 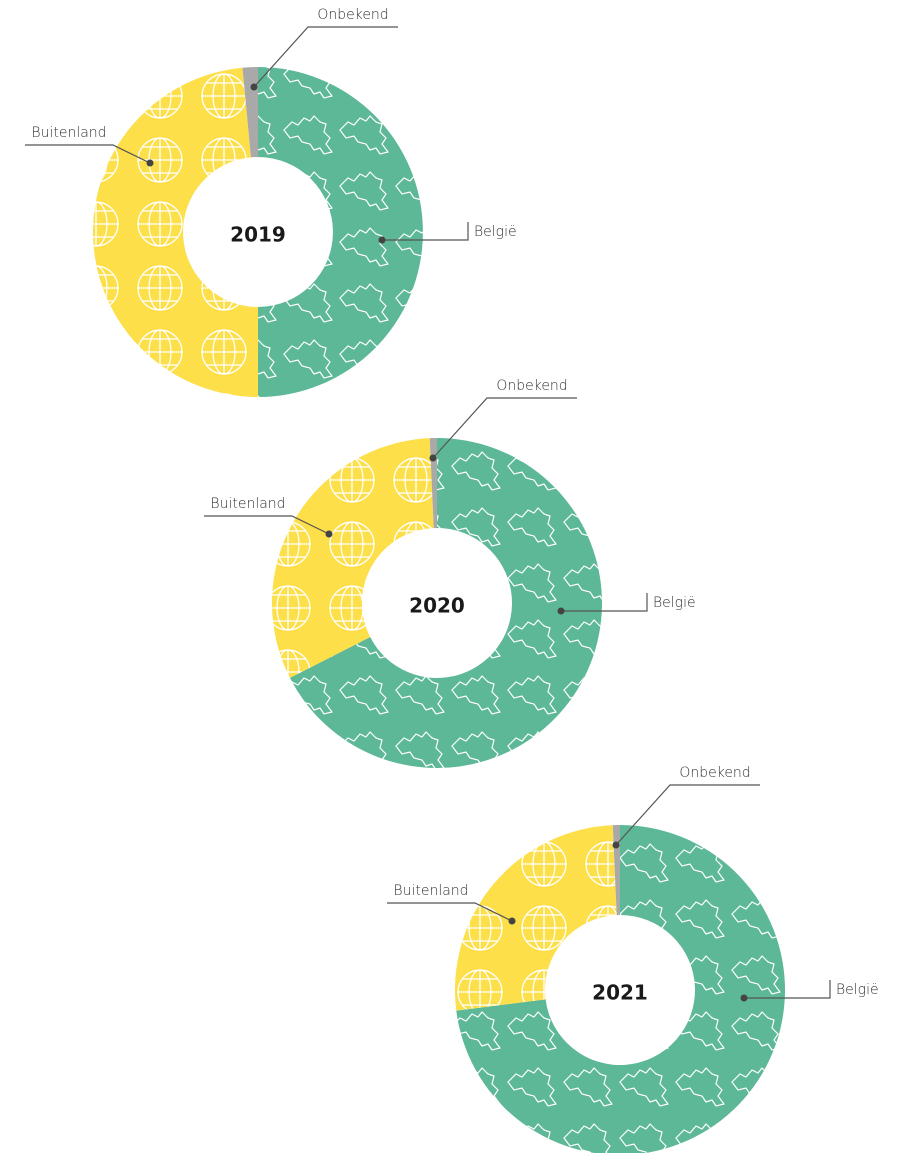 What do you see at coordinates (437, 606) in the screenshot?
I see `chart-title: 2020` at bounding box center [437, 606].